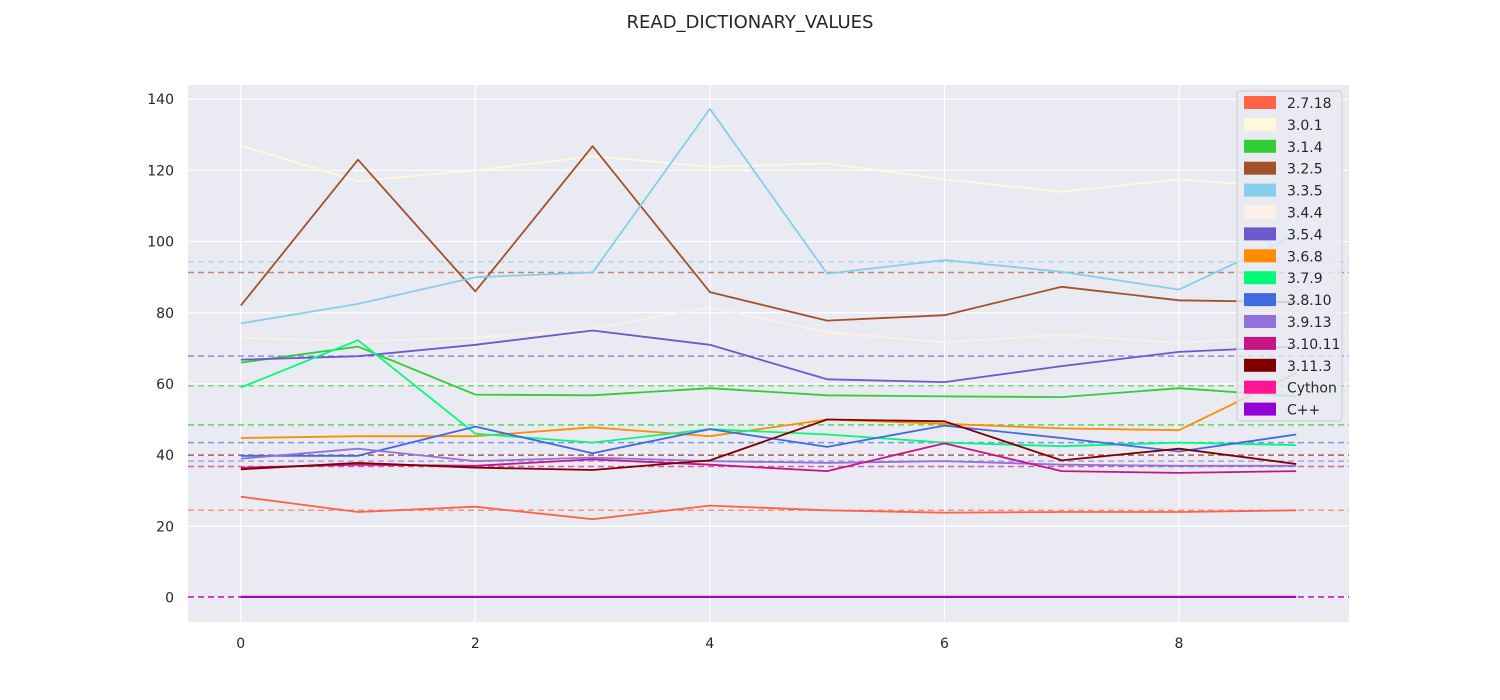  What do you see at coordinates (475, 644) in the screenshot?
I see `x-tick-label: 2` at bounding box center [475, 644].